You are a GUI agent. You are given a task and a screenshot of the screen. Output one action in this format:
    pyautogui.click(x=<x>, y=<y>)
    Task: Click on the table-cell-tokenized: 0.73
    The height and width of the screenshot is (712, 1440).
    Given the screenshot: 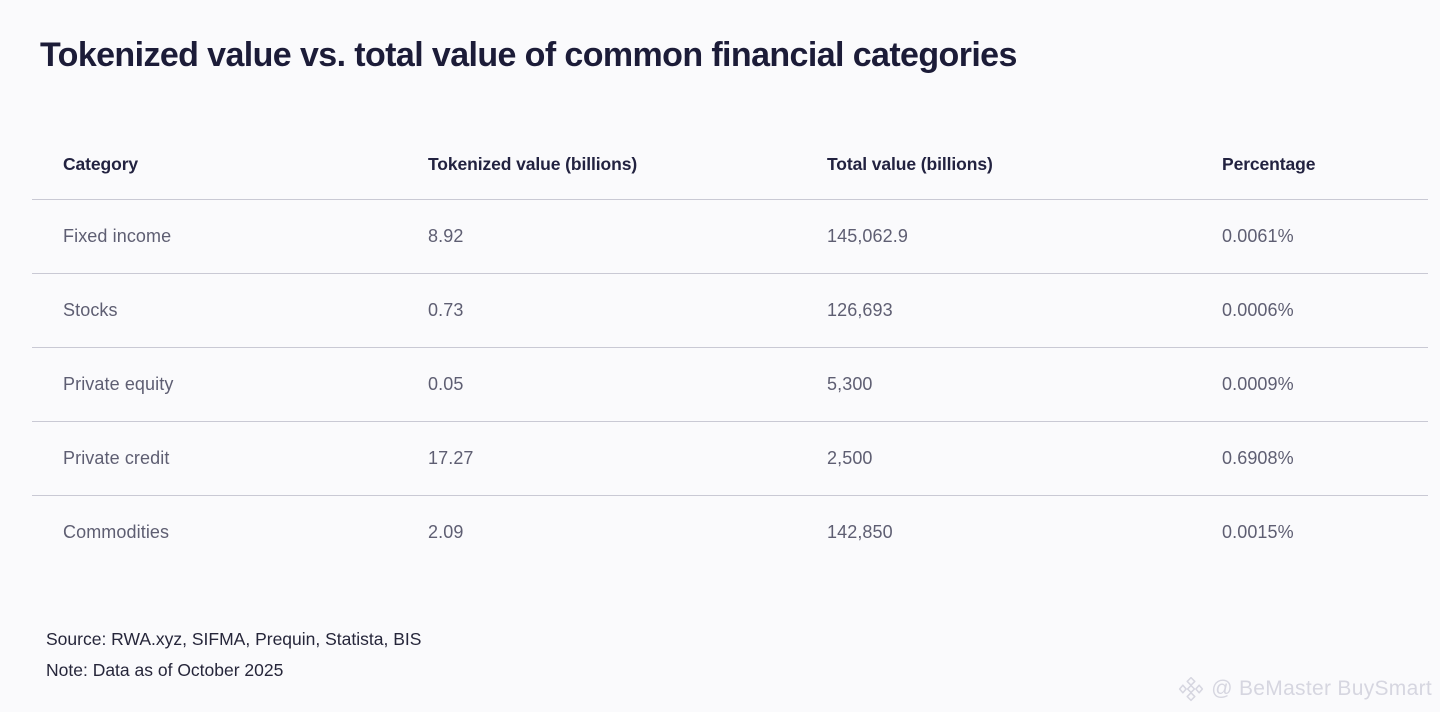 What is the action you would take?
    pyautogui.click(x=627, y=310)
    